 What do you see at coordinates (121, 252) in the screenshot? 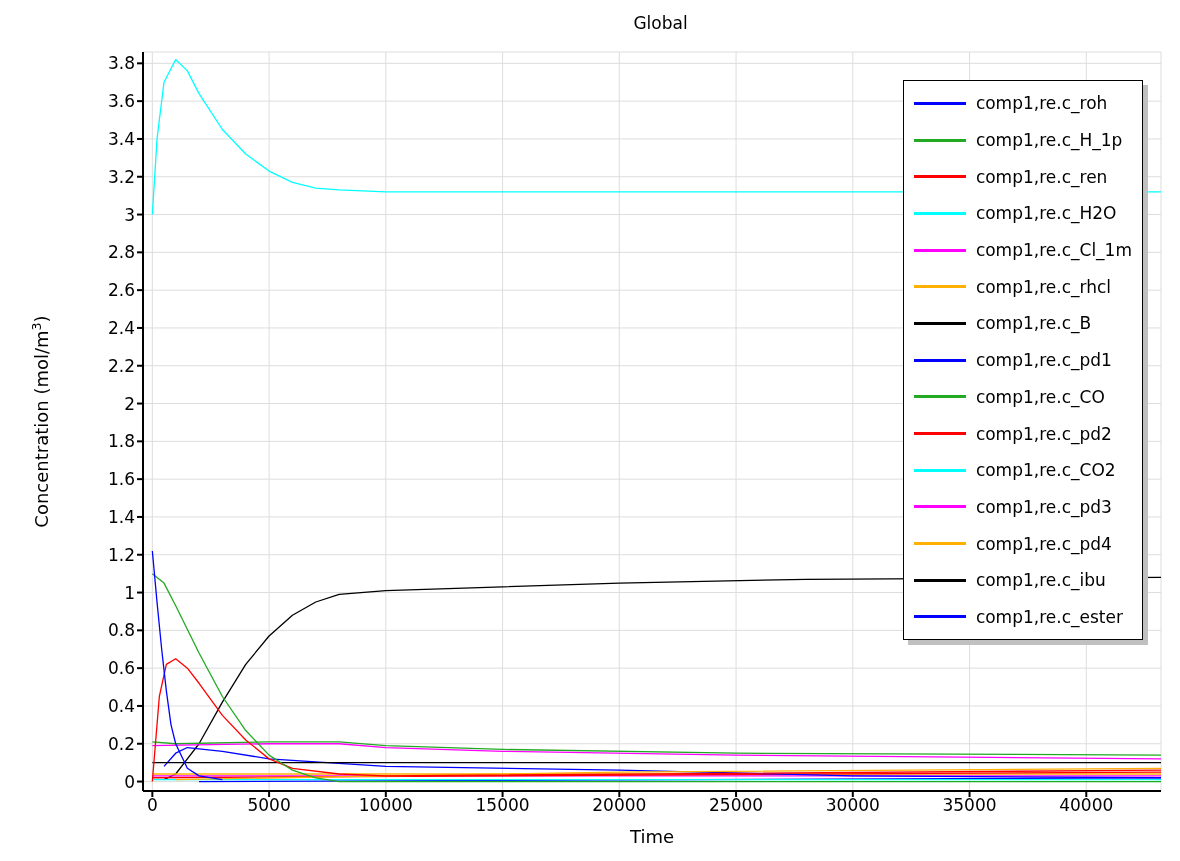
I see `y-tick-label: 2.8` at bounding box center [121, 252].